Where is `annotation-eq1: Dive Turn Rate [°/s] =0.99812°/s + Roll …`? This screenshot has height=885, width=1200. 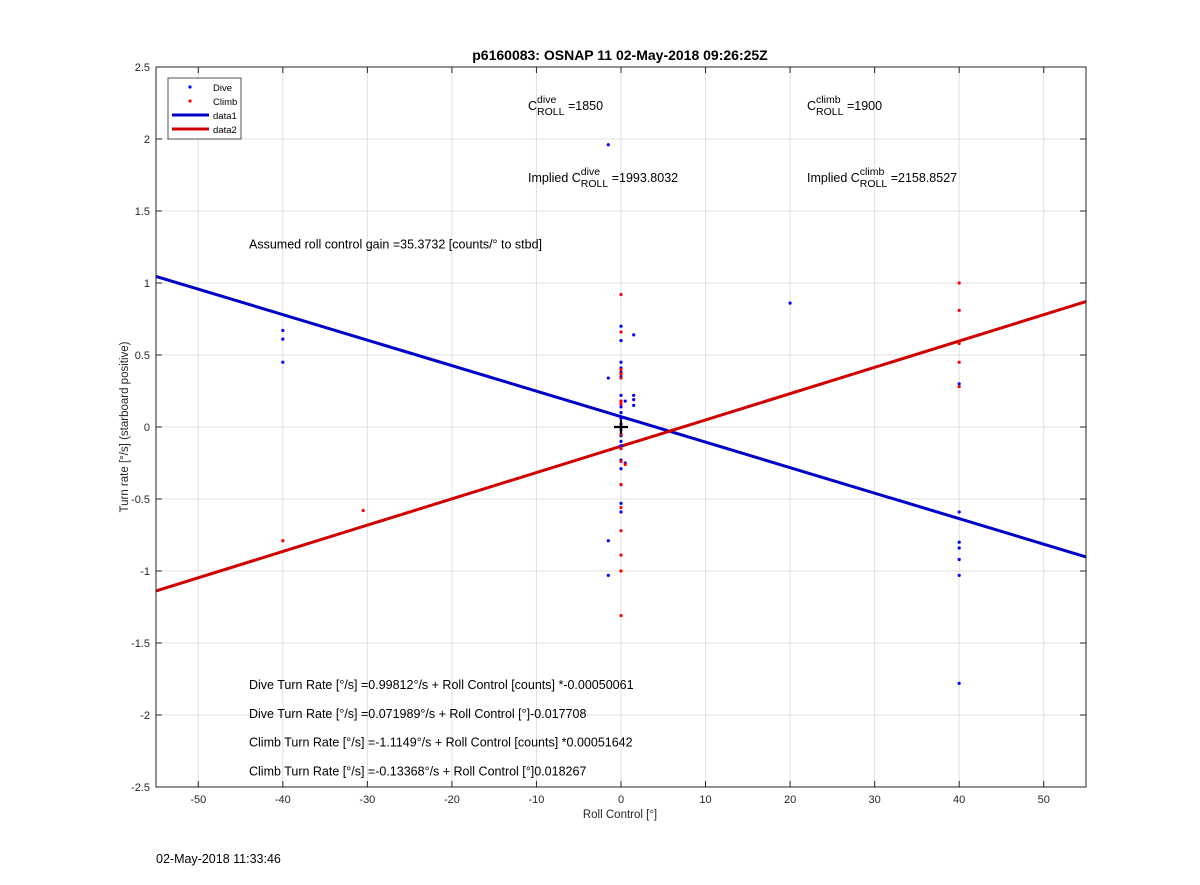
annotation-eq1: Dive Turn Rate [°/s] =0.99812°/s + Roll … is located at coordinates (441, 685).